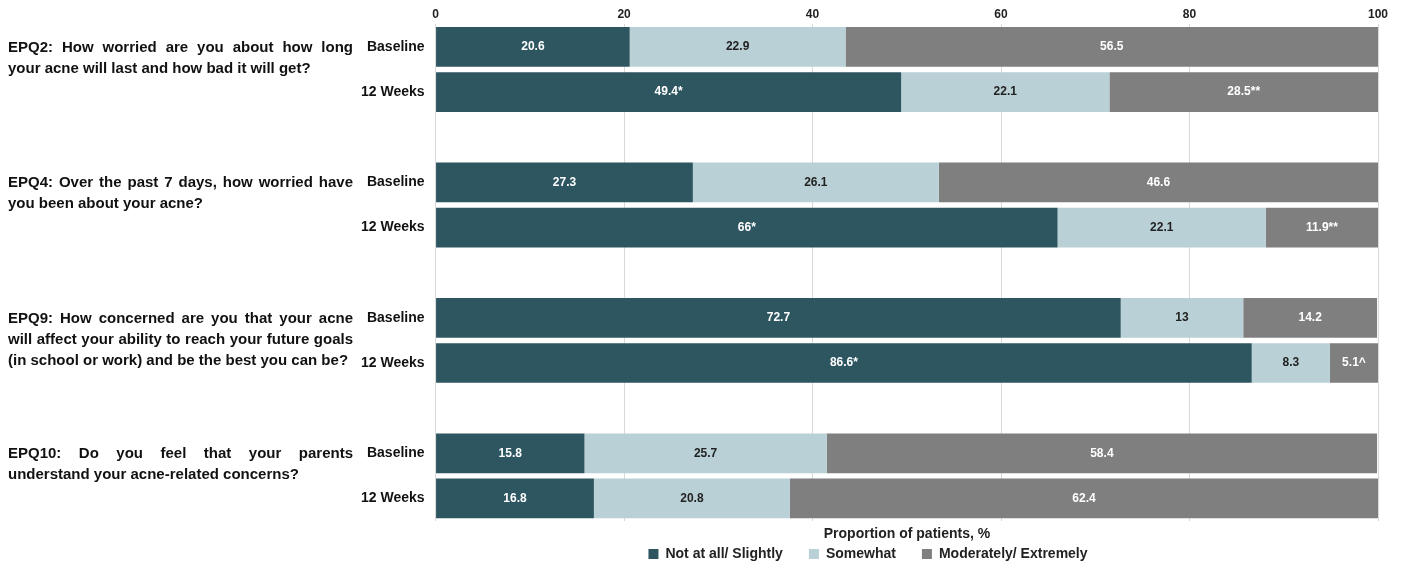  I want to click on data-label: 22.9, so click(737, 46).